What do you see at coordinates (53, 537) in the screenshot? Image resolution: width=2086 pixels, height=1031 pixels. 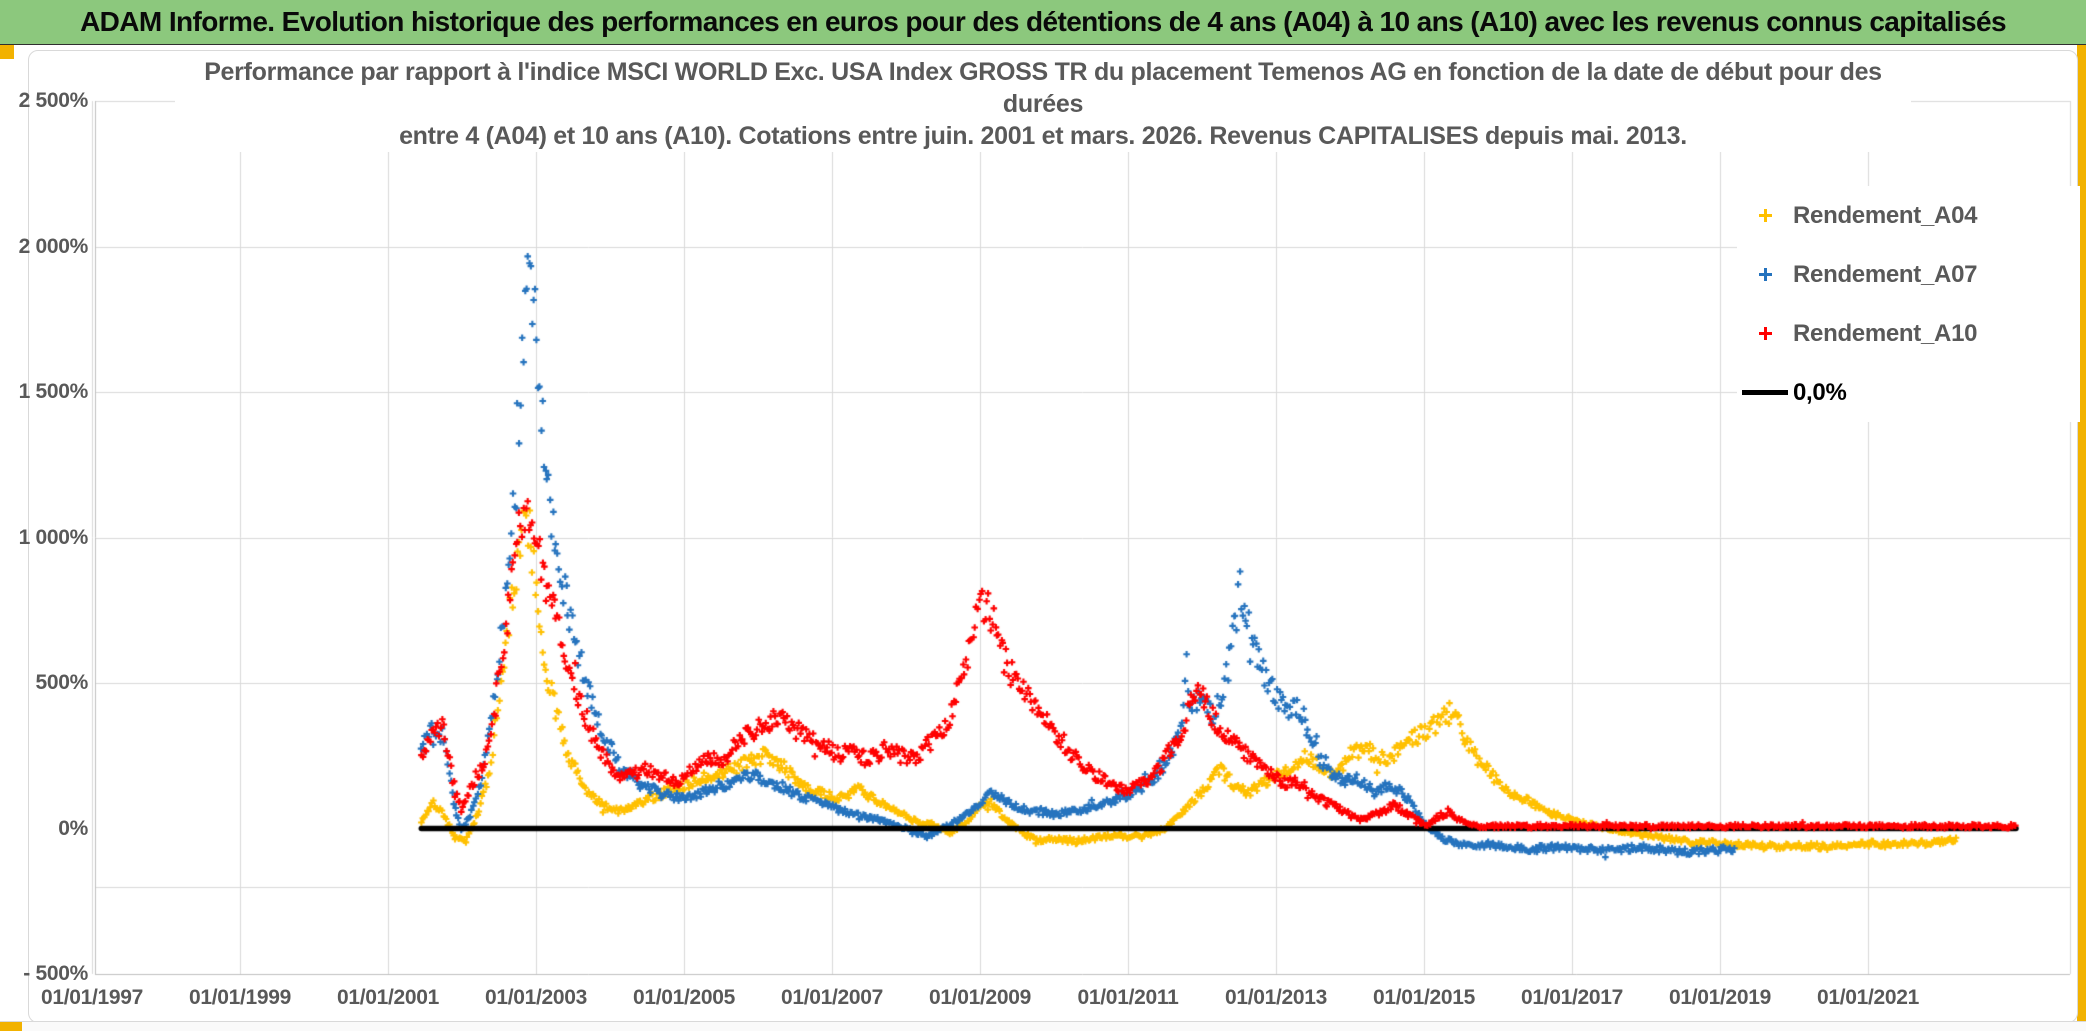 I see `y-tick-label: 1 000%` at bounding box center [53, 537].